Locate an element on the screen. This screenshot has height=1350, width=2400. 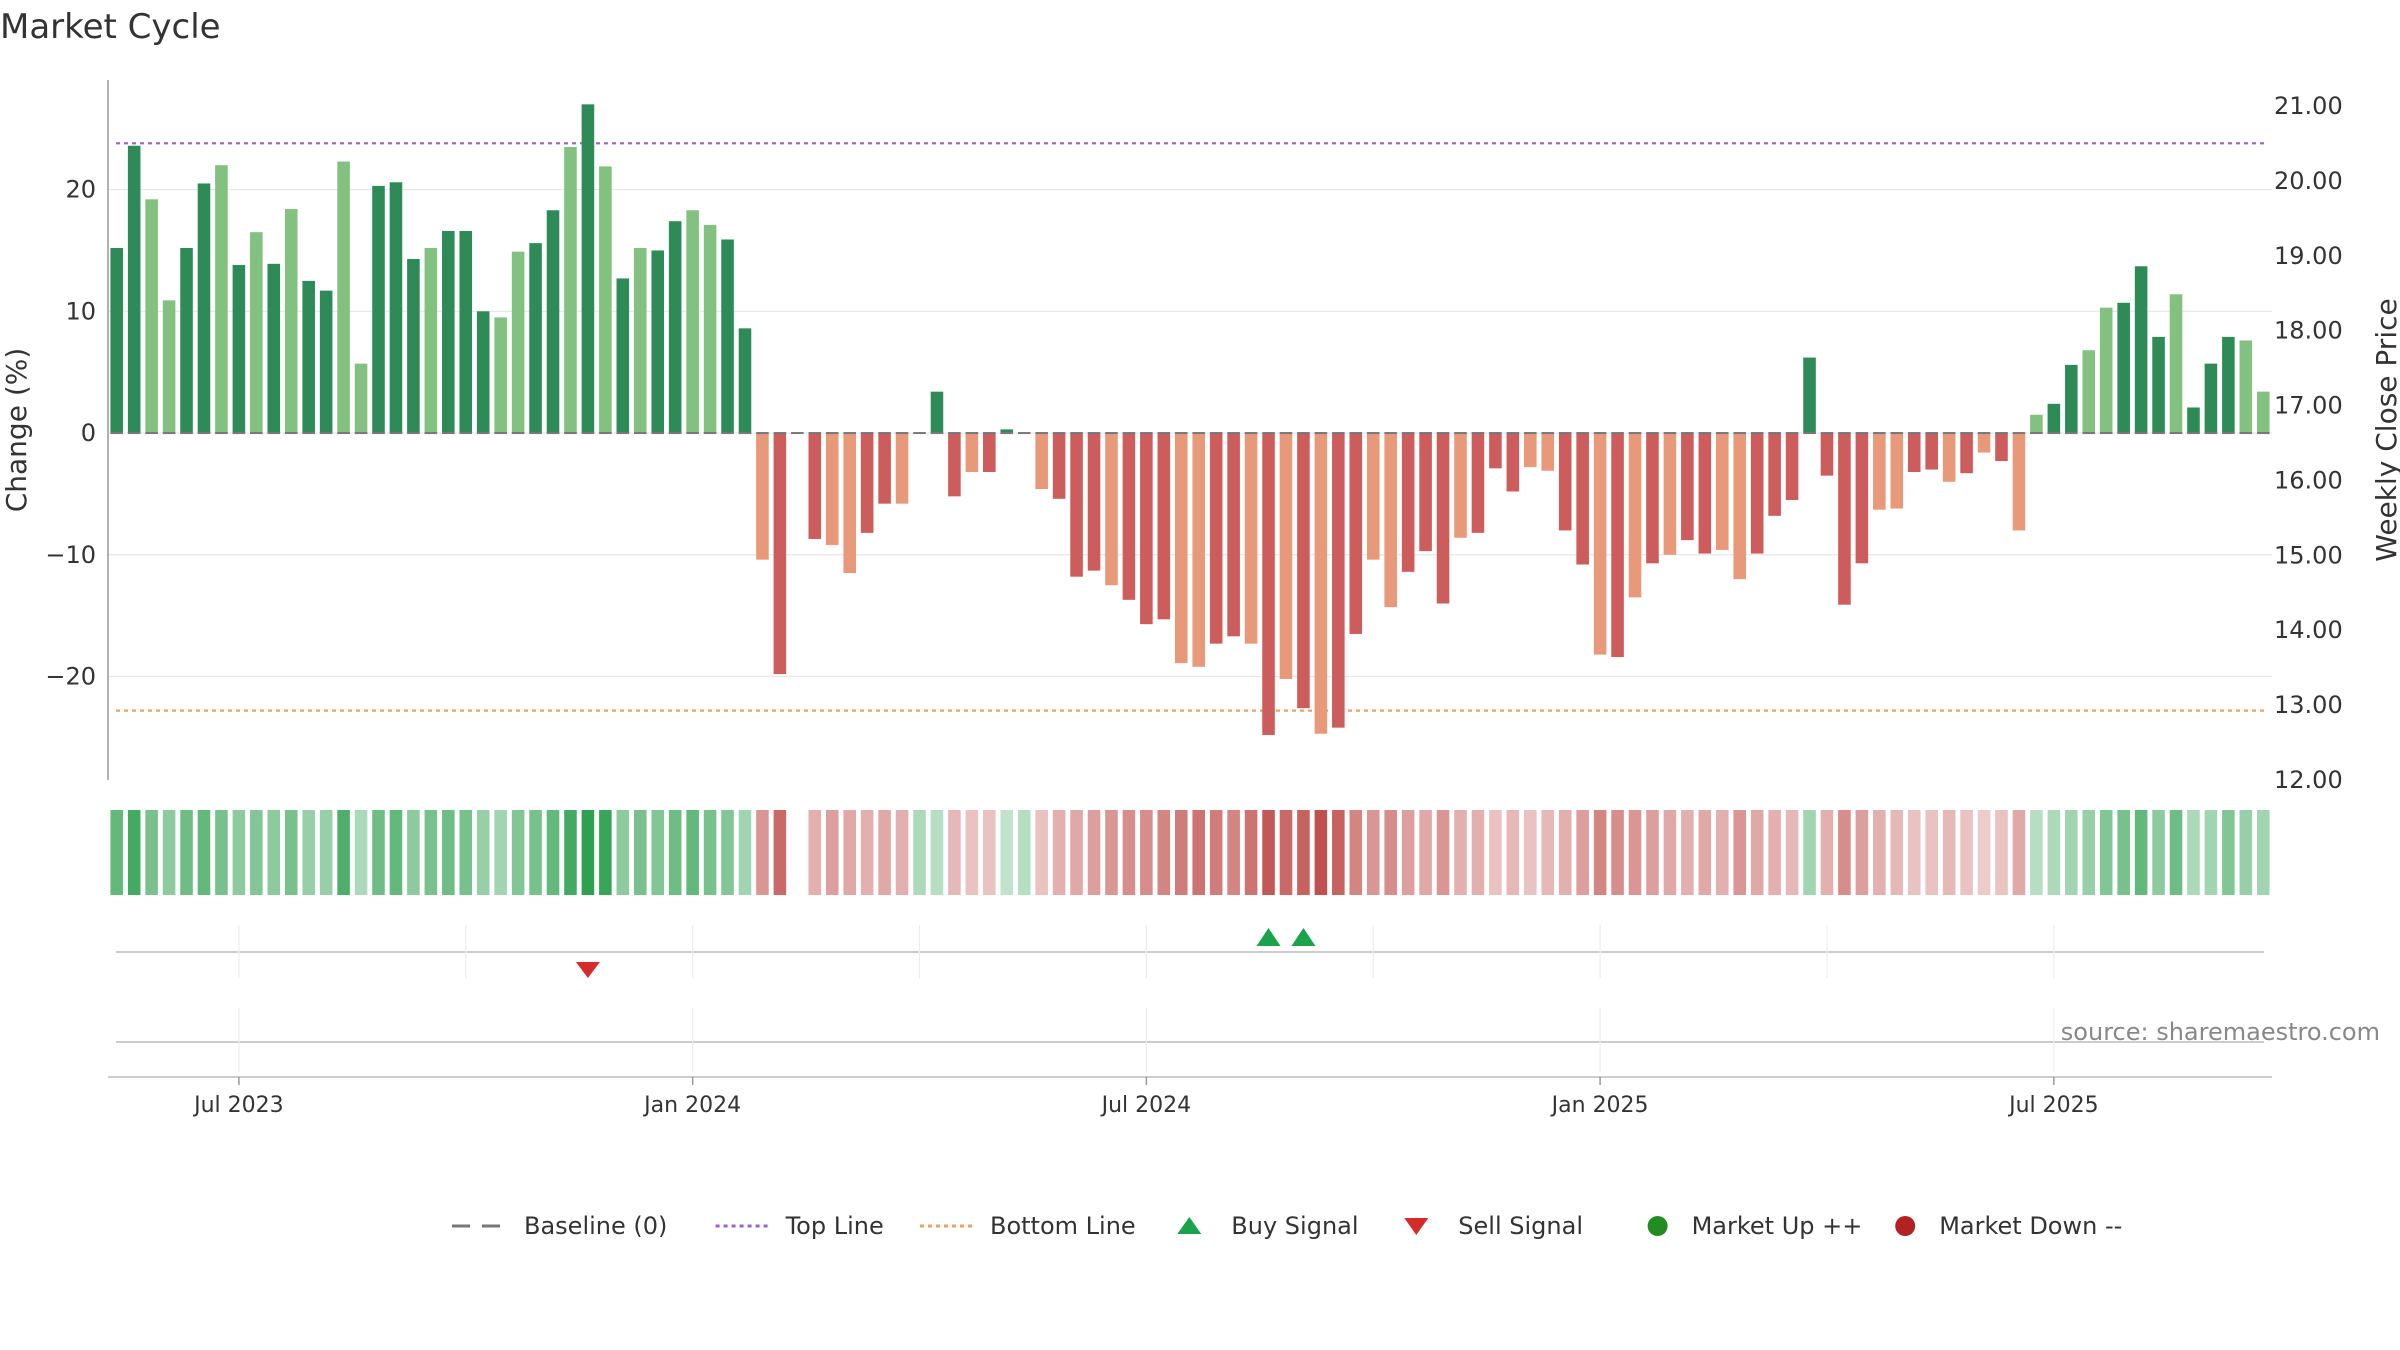
buy-signal-marker is located at coordinates (1268, 937).